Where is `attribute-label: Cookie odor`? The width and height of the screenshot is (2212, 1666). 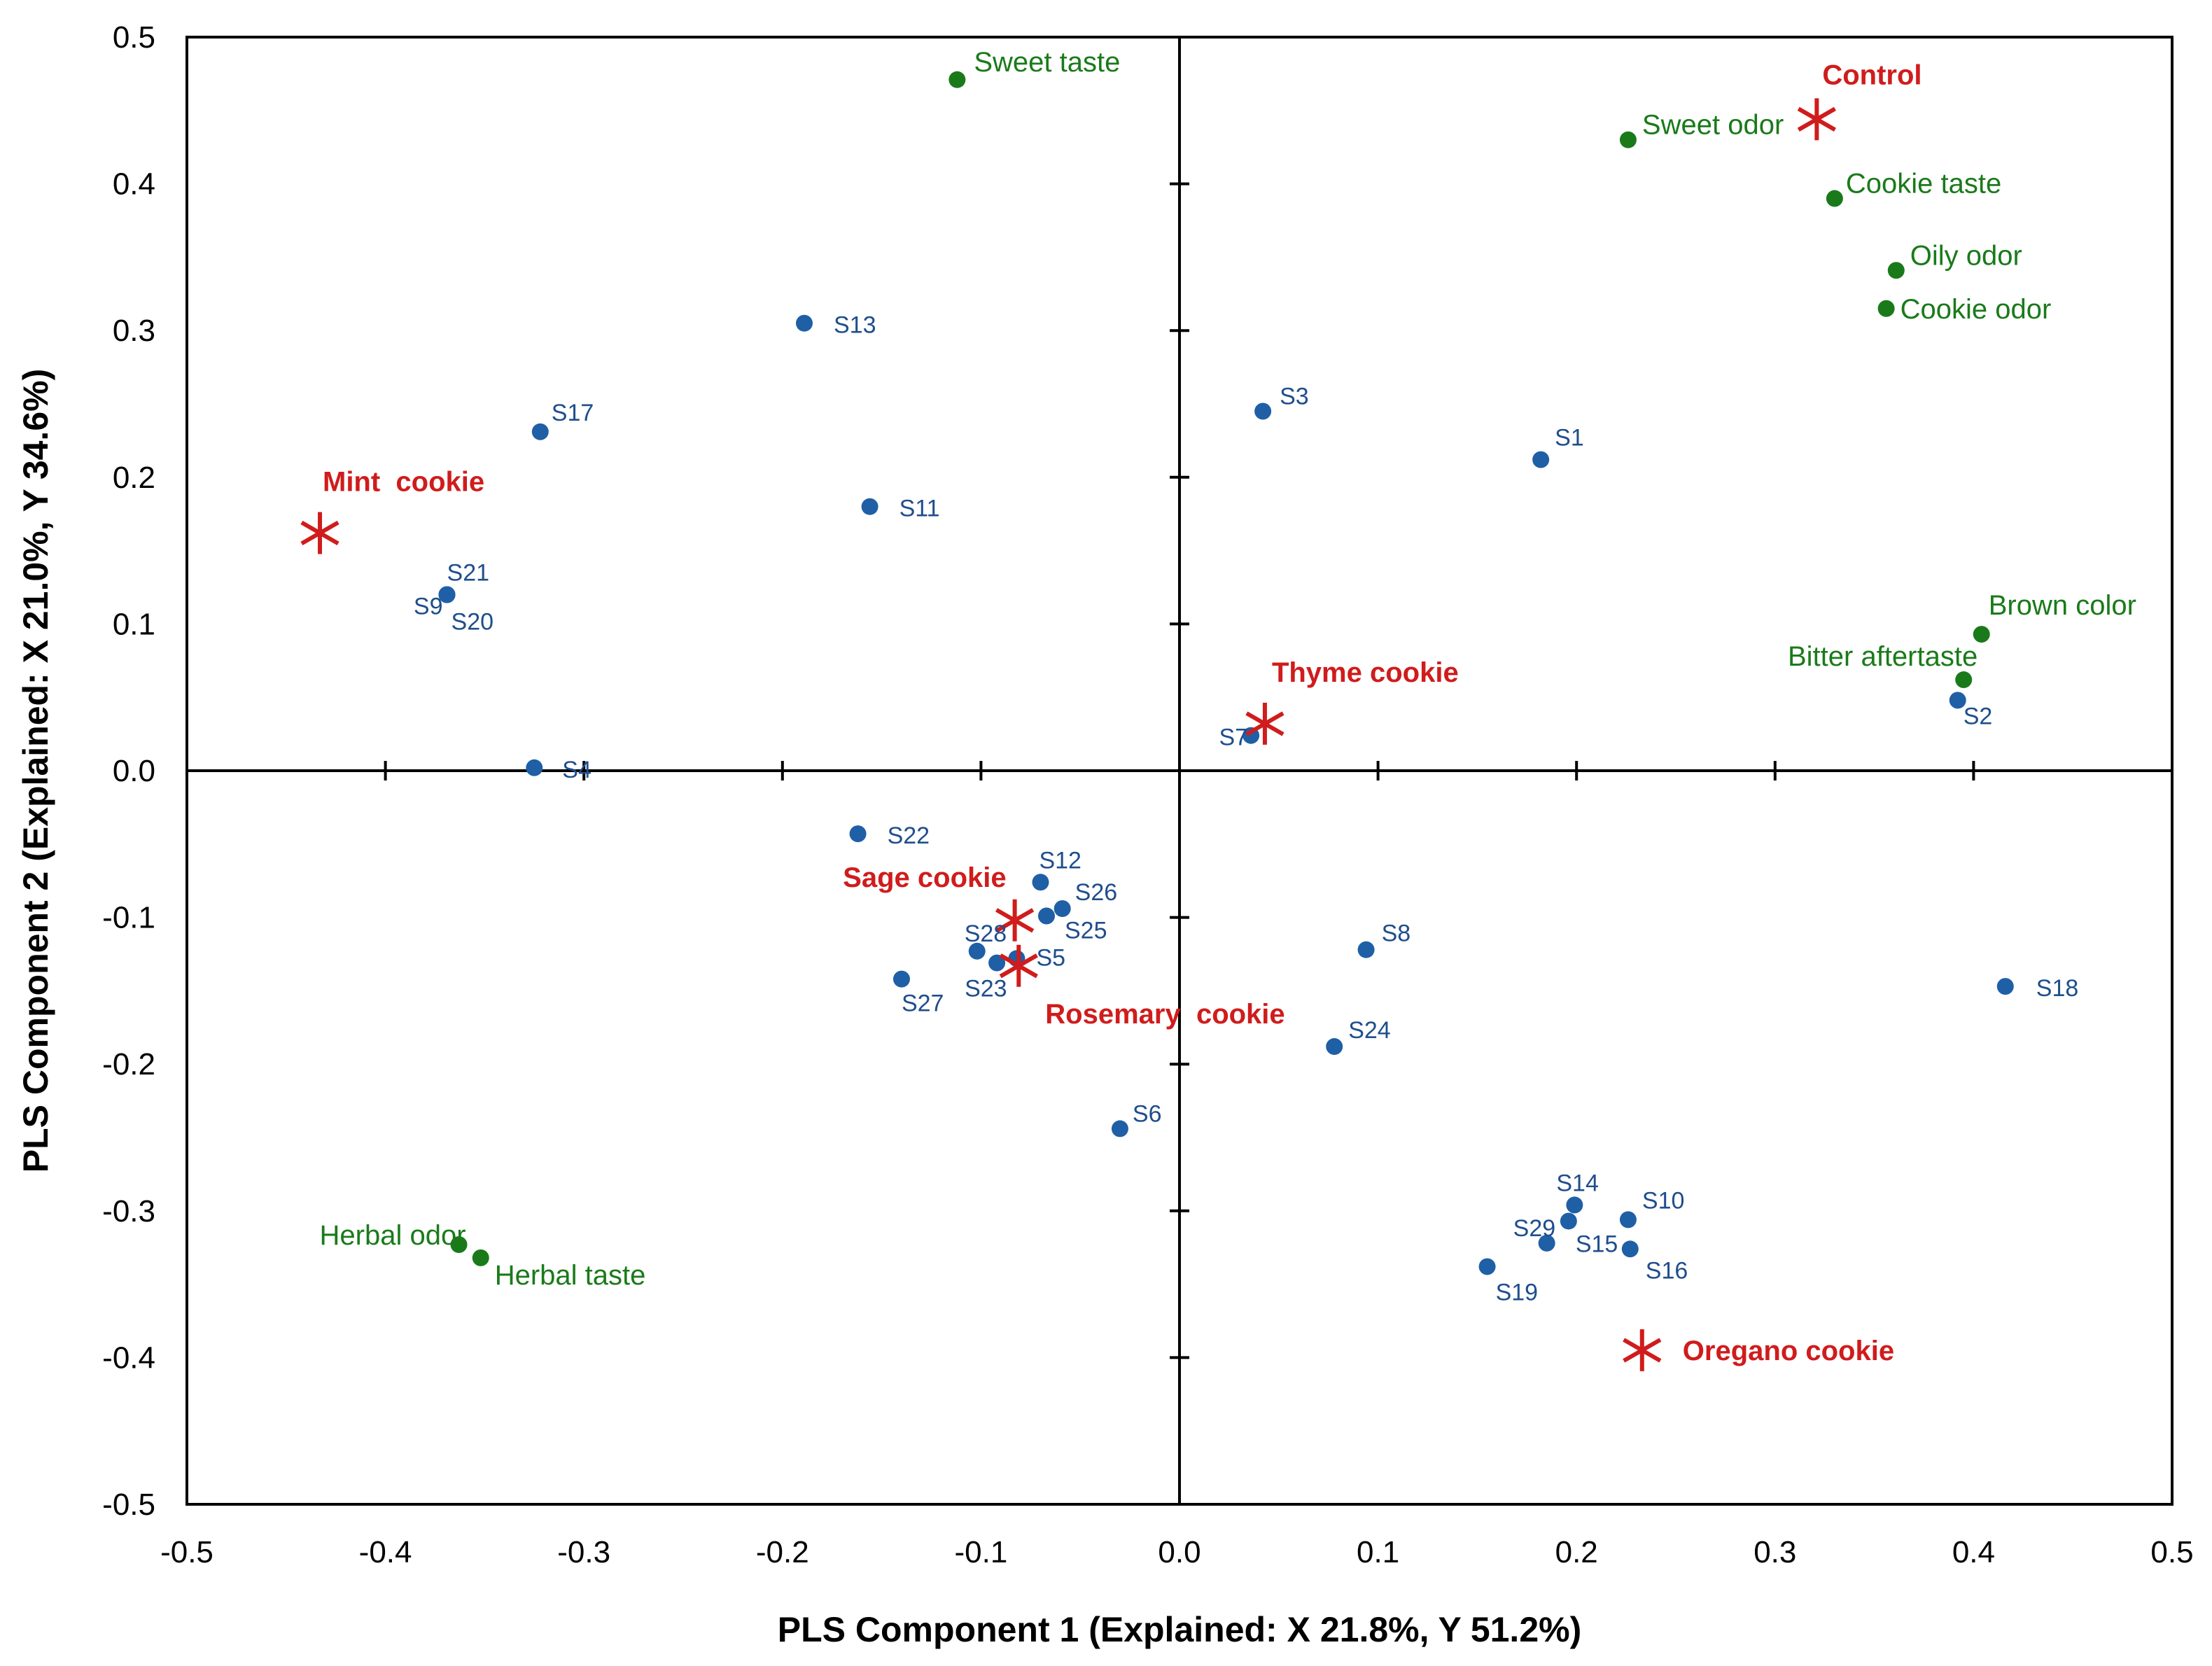
attribute-label: Cookie odor is located at coordinates (1976, 309).